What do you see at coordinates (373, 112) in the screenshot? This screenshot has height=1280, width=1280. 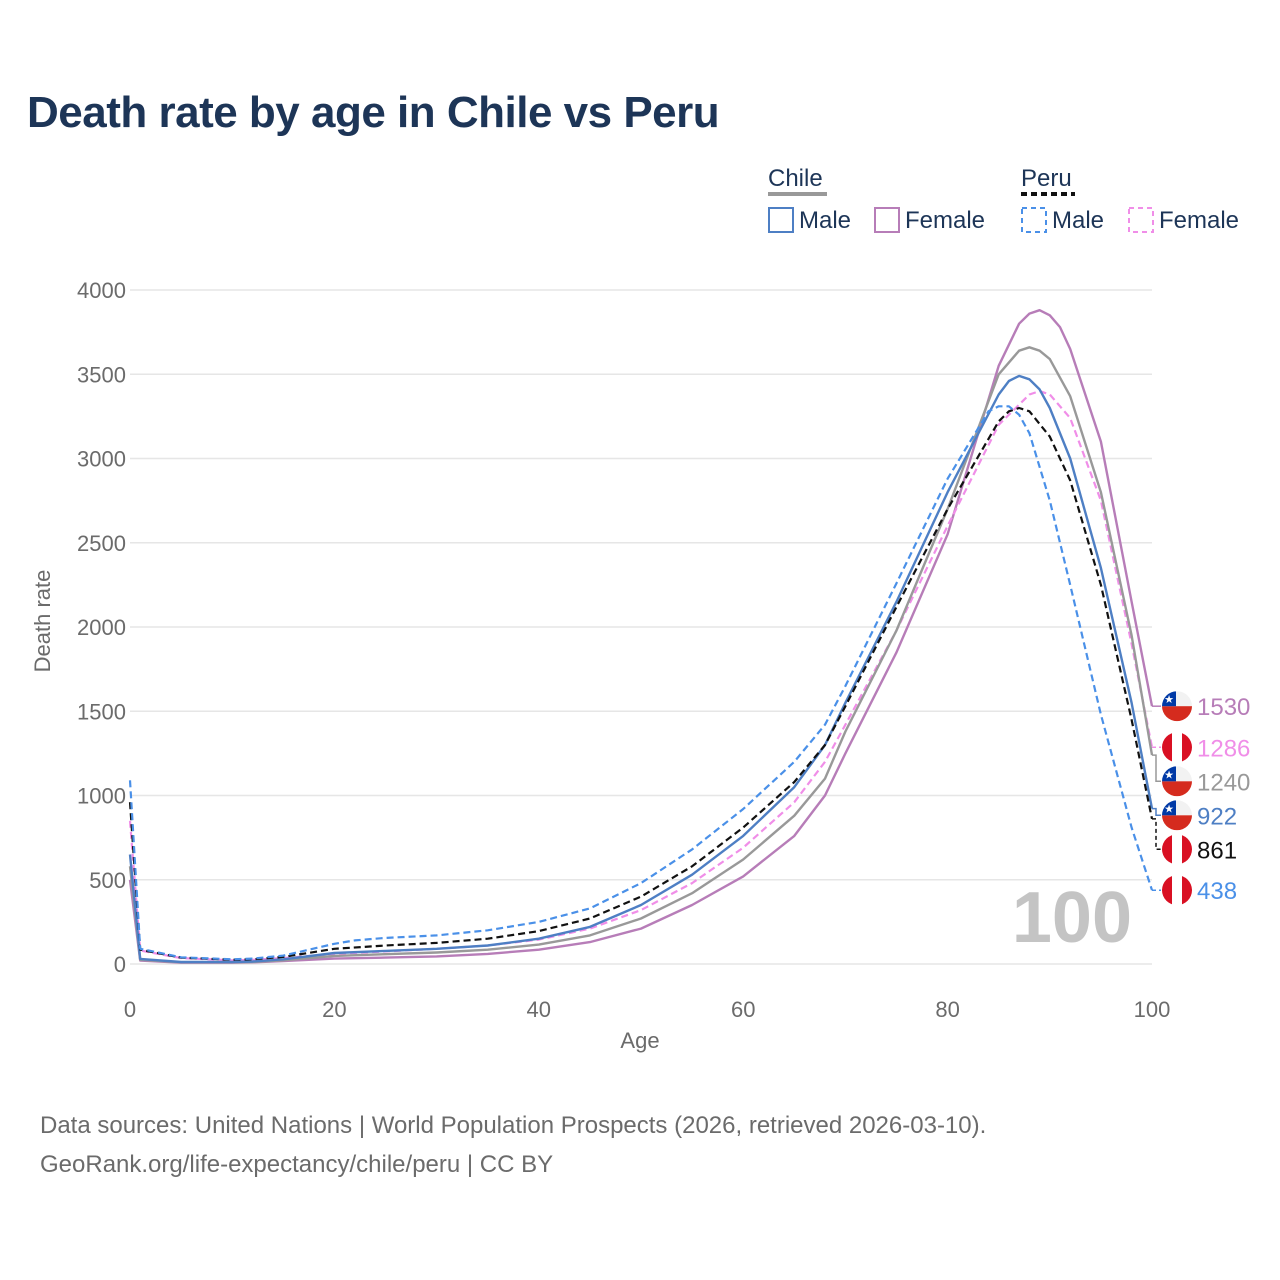 I see `chart-title: Death rate by age in Chile vs Peru` at bounding box center [373, 112].